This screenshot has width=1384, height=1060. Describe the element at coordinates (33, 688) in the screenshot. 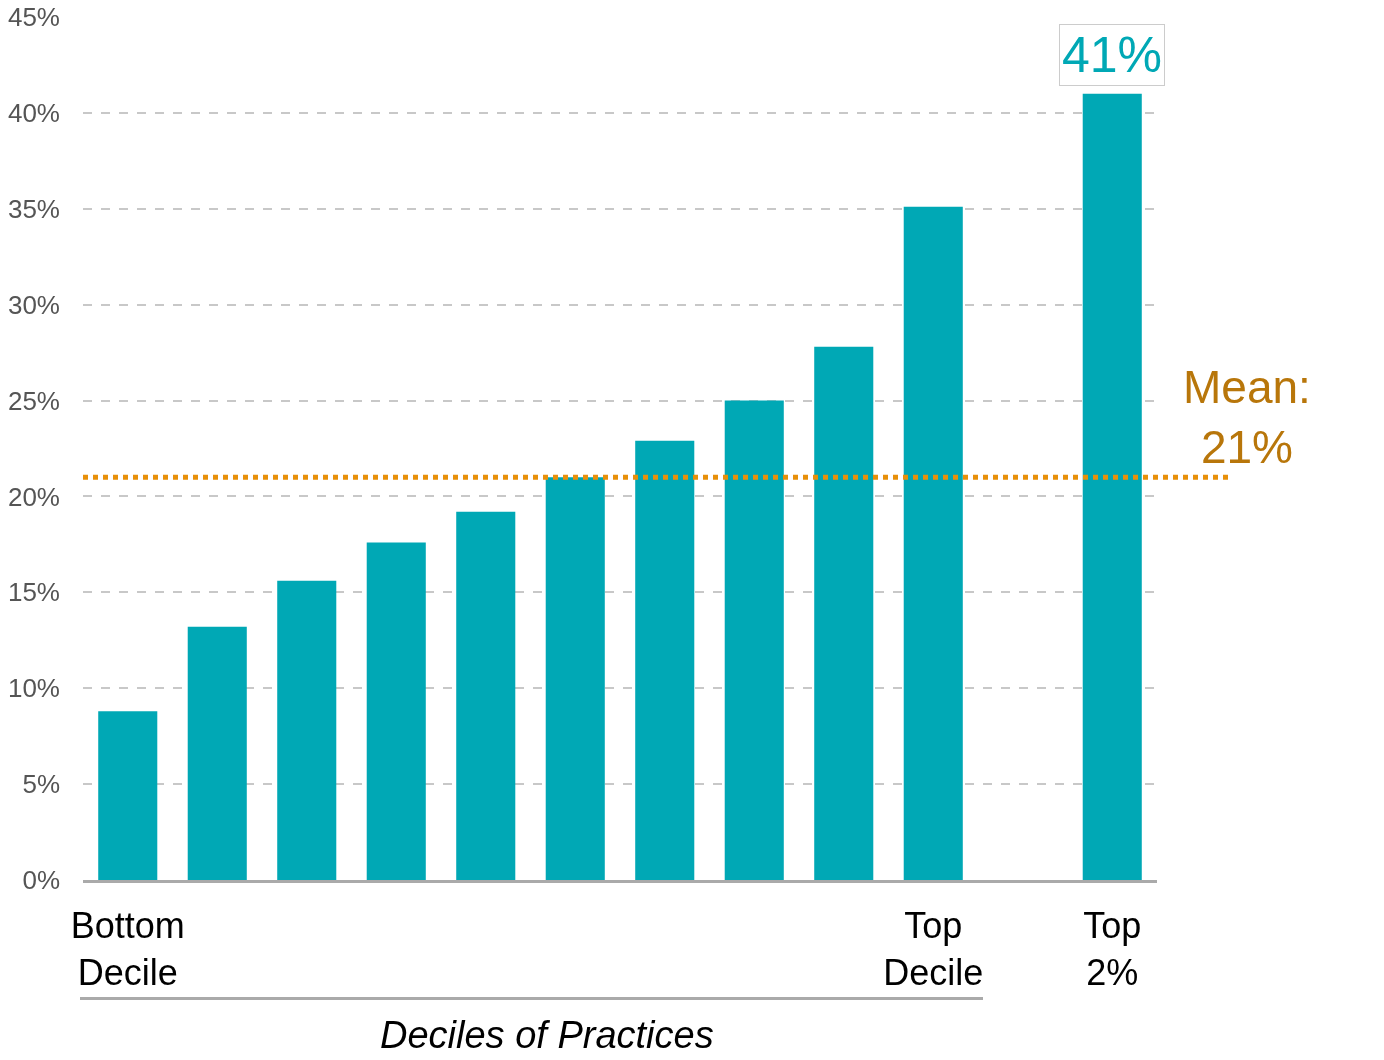

I see `y-tick-label: 10%` at that location.